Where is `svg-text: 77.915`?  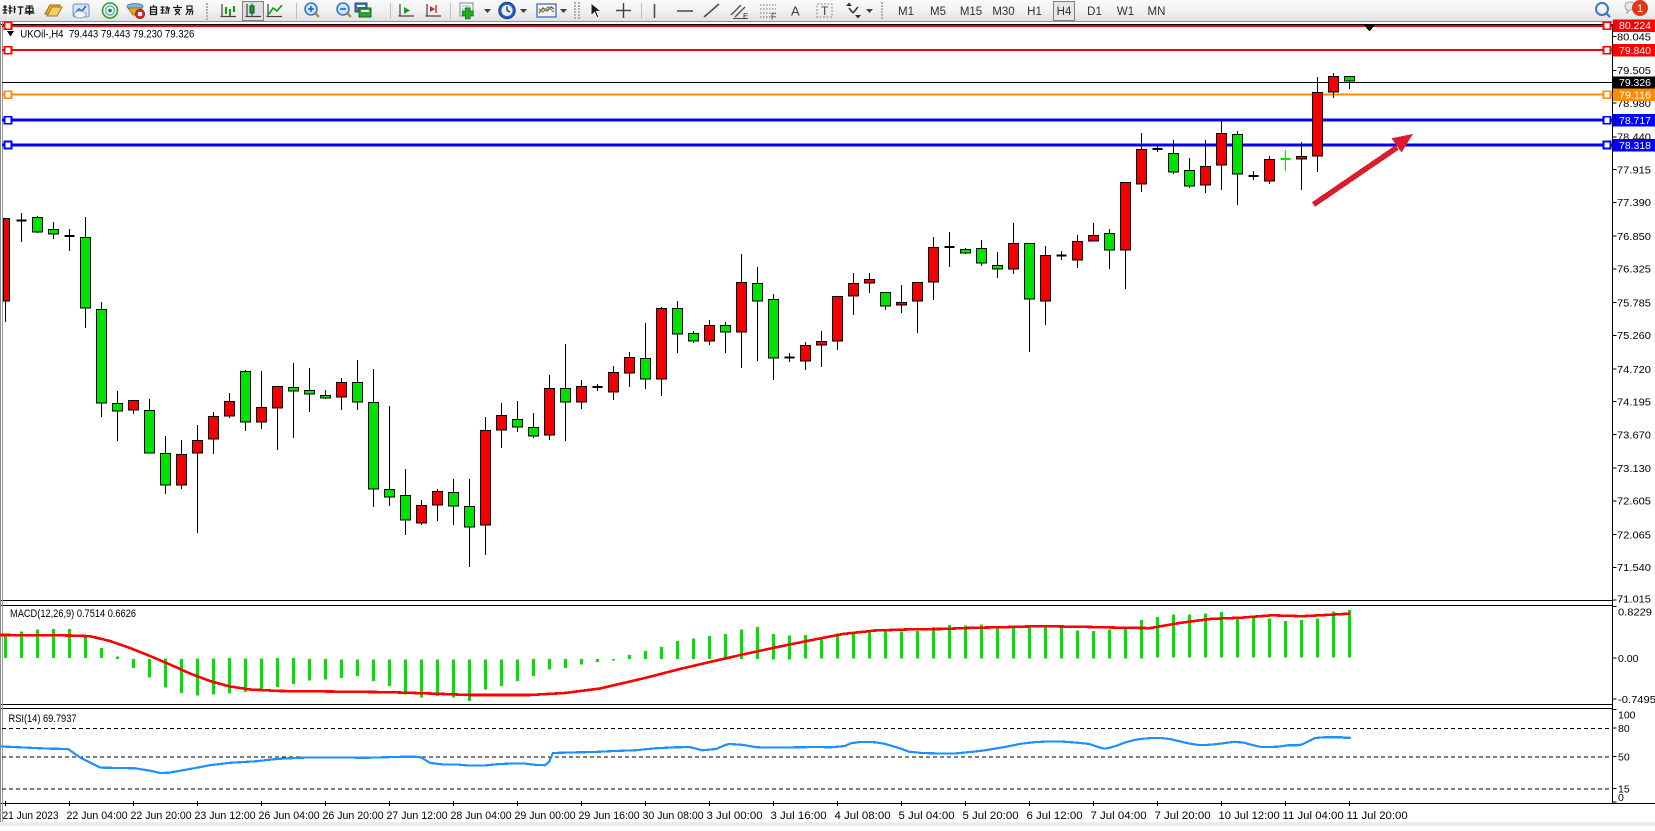
svg-text: 77.915 is located at coordinates (1634, 170).